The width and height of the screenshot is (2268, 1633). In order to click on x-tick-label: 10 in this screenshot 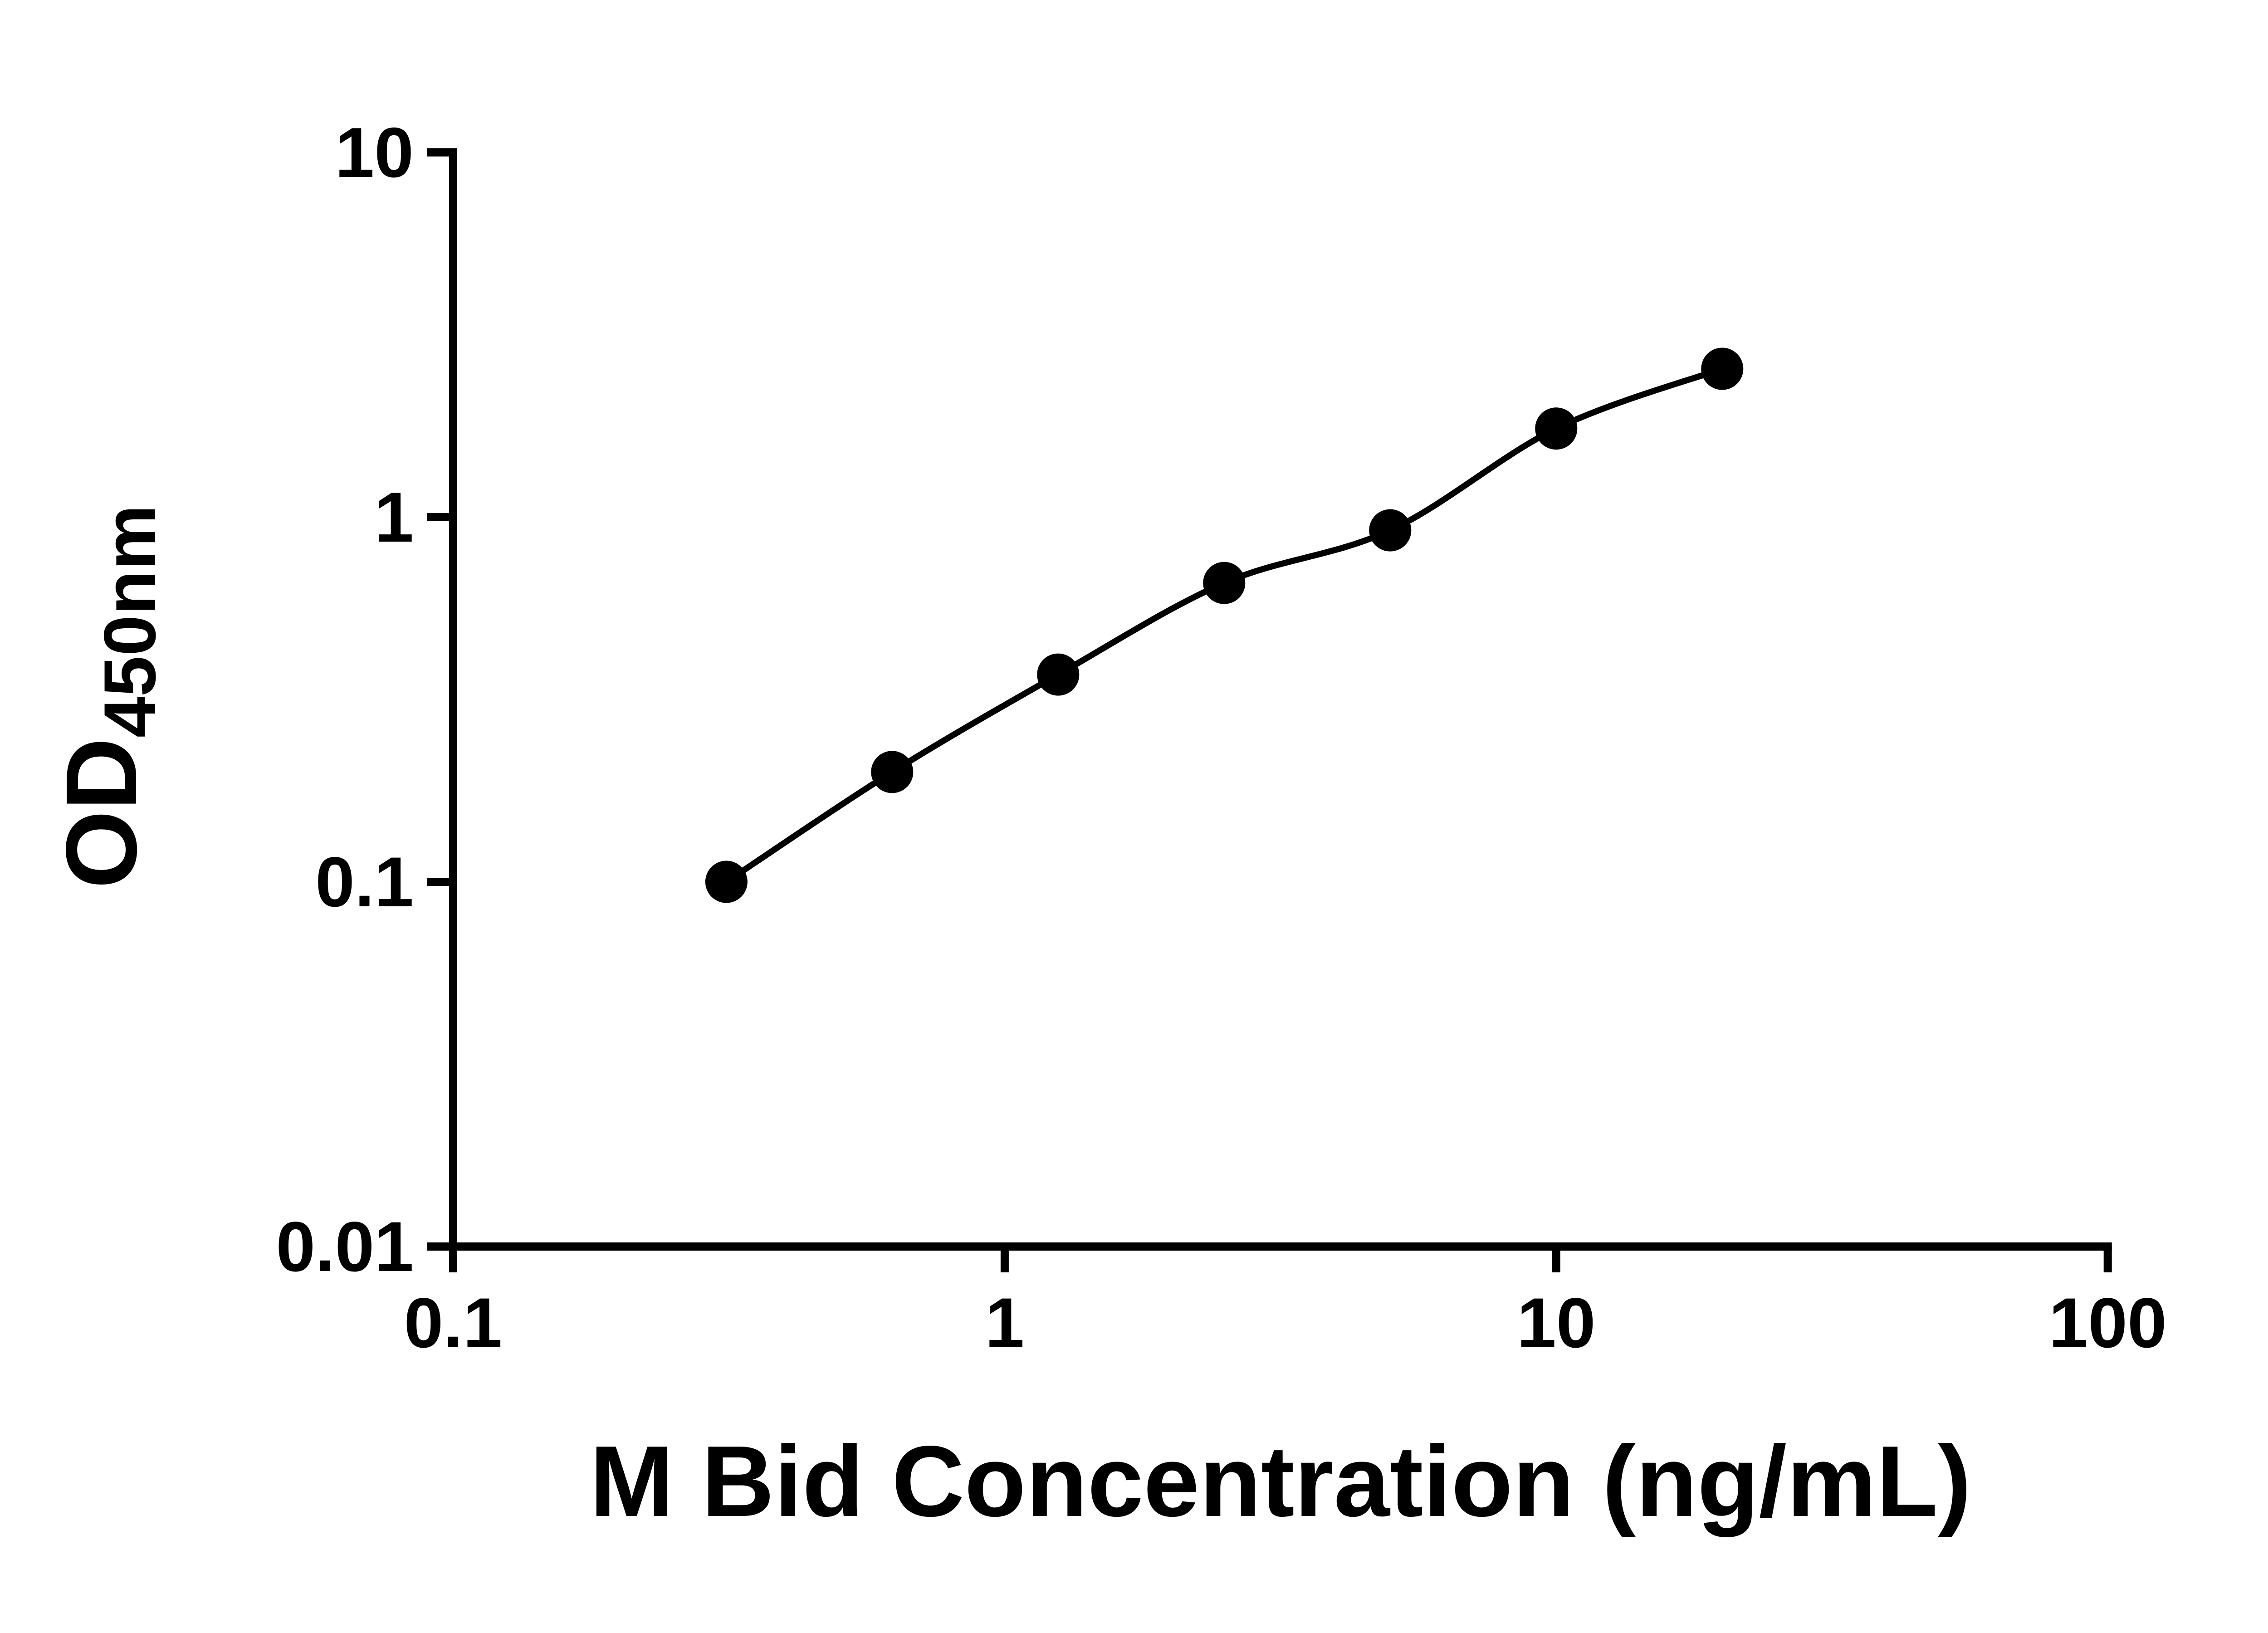, I will do `click(1556, 1323)`.